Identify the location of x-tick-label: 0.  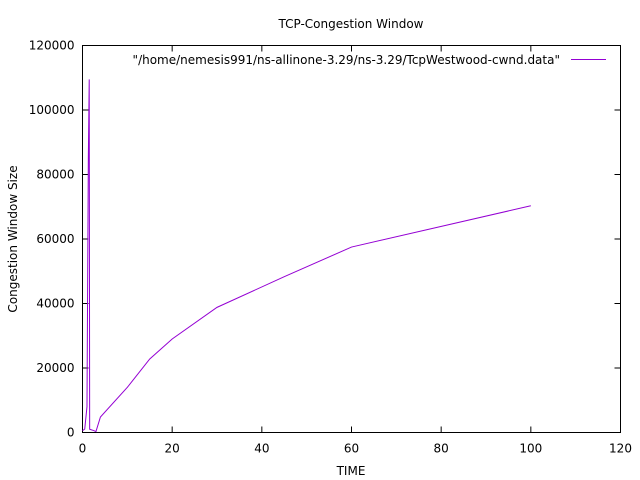
(83, 449).